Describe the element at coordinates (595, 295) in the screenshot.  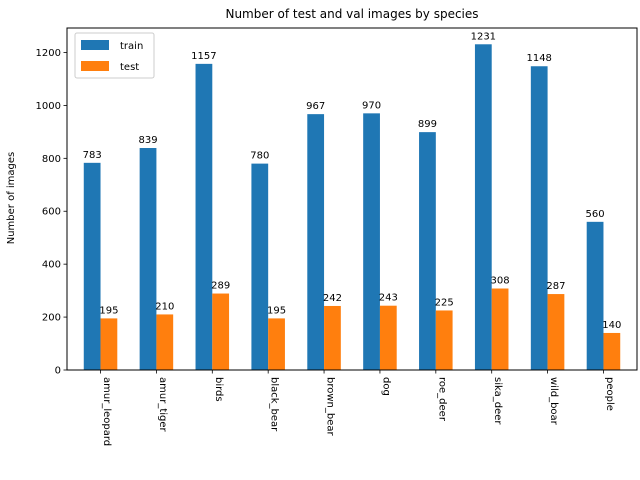
I see `bar-train-people` at that location.